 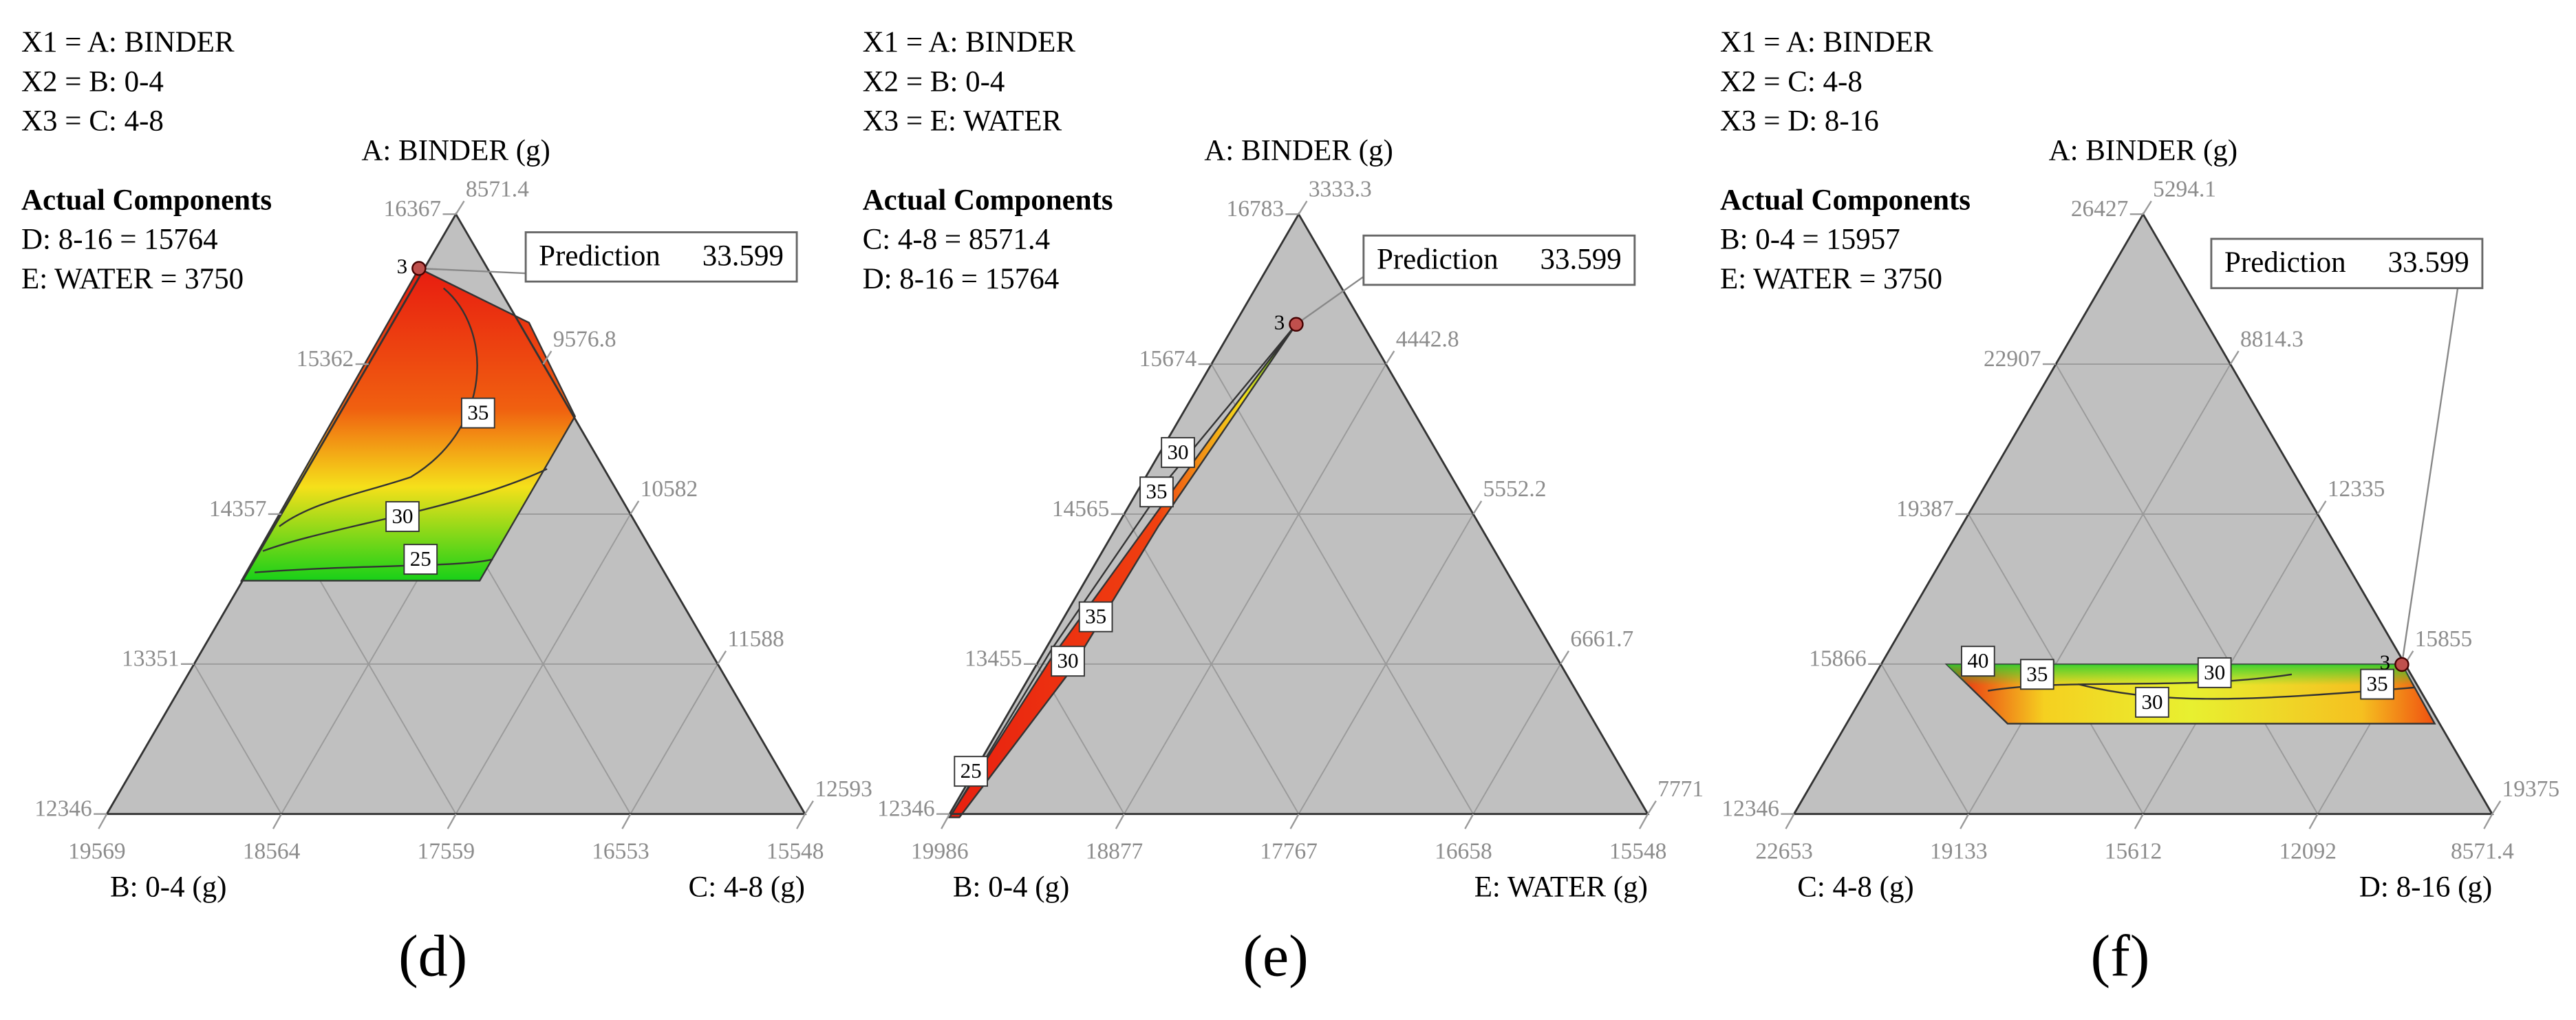 What do you see at coordinates (2133, 851) in the screenshot?
I see `tick-label: 15612` at bounding box center [2133, 851].